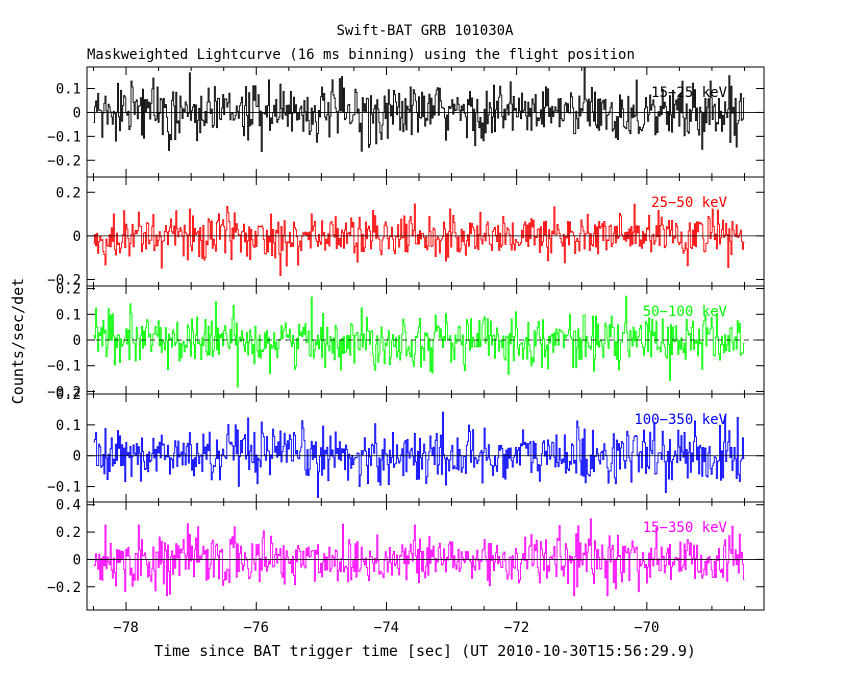 This screenshot has width=850, height=680. What do you see at coordinates (125, 628) in the screenshot?
I see `x-tick-label: −78` at bounding box center [125, 628].